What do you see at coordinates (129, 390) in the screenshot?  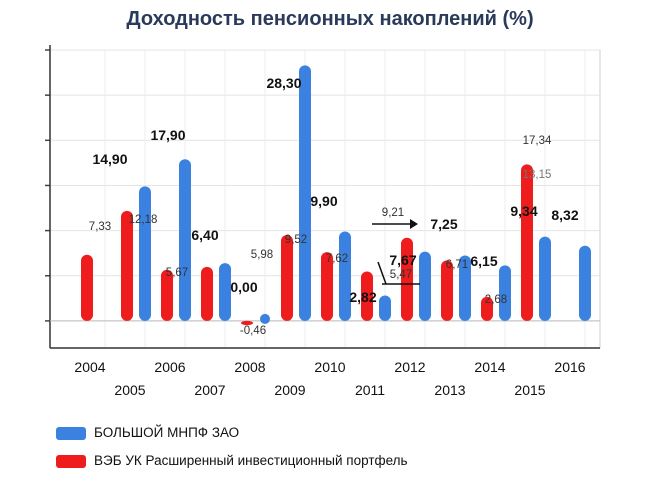 I see `x-tick-label: 2005` at bounding box center [129, 390].